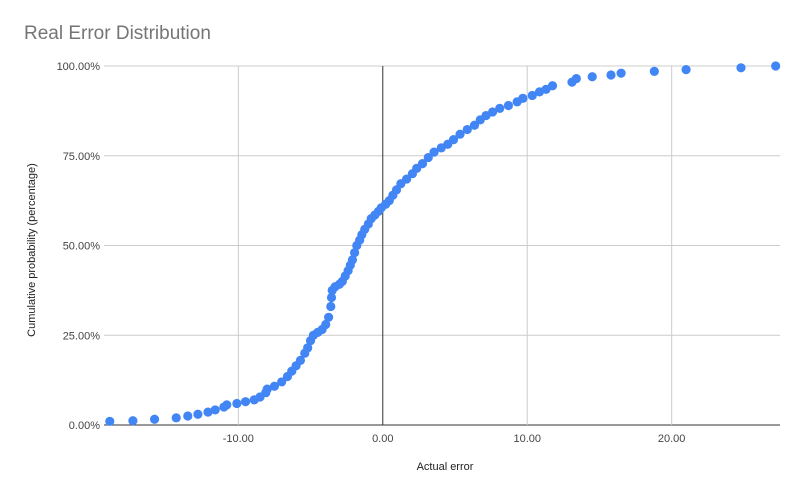  I want to click on y-axis-ticks: 0.00% 25.00% 50.00% 75.00% 100.00%, so click(79, 246).